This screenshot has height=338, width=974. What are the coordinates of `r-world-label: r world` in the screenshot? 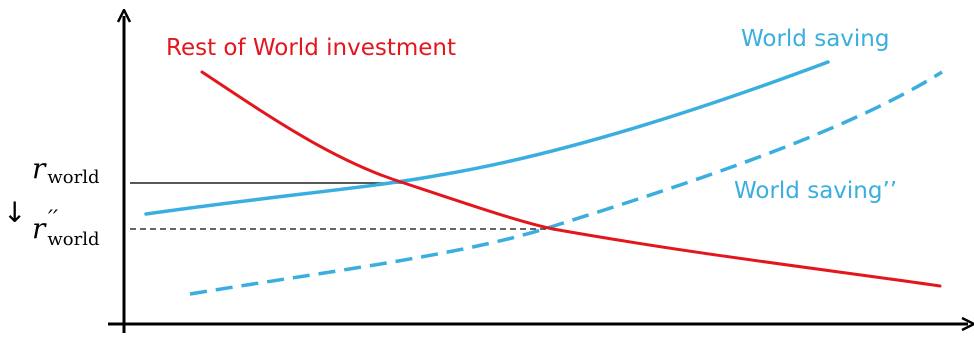 It's located at (66, 170).